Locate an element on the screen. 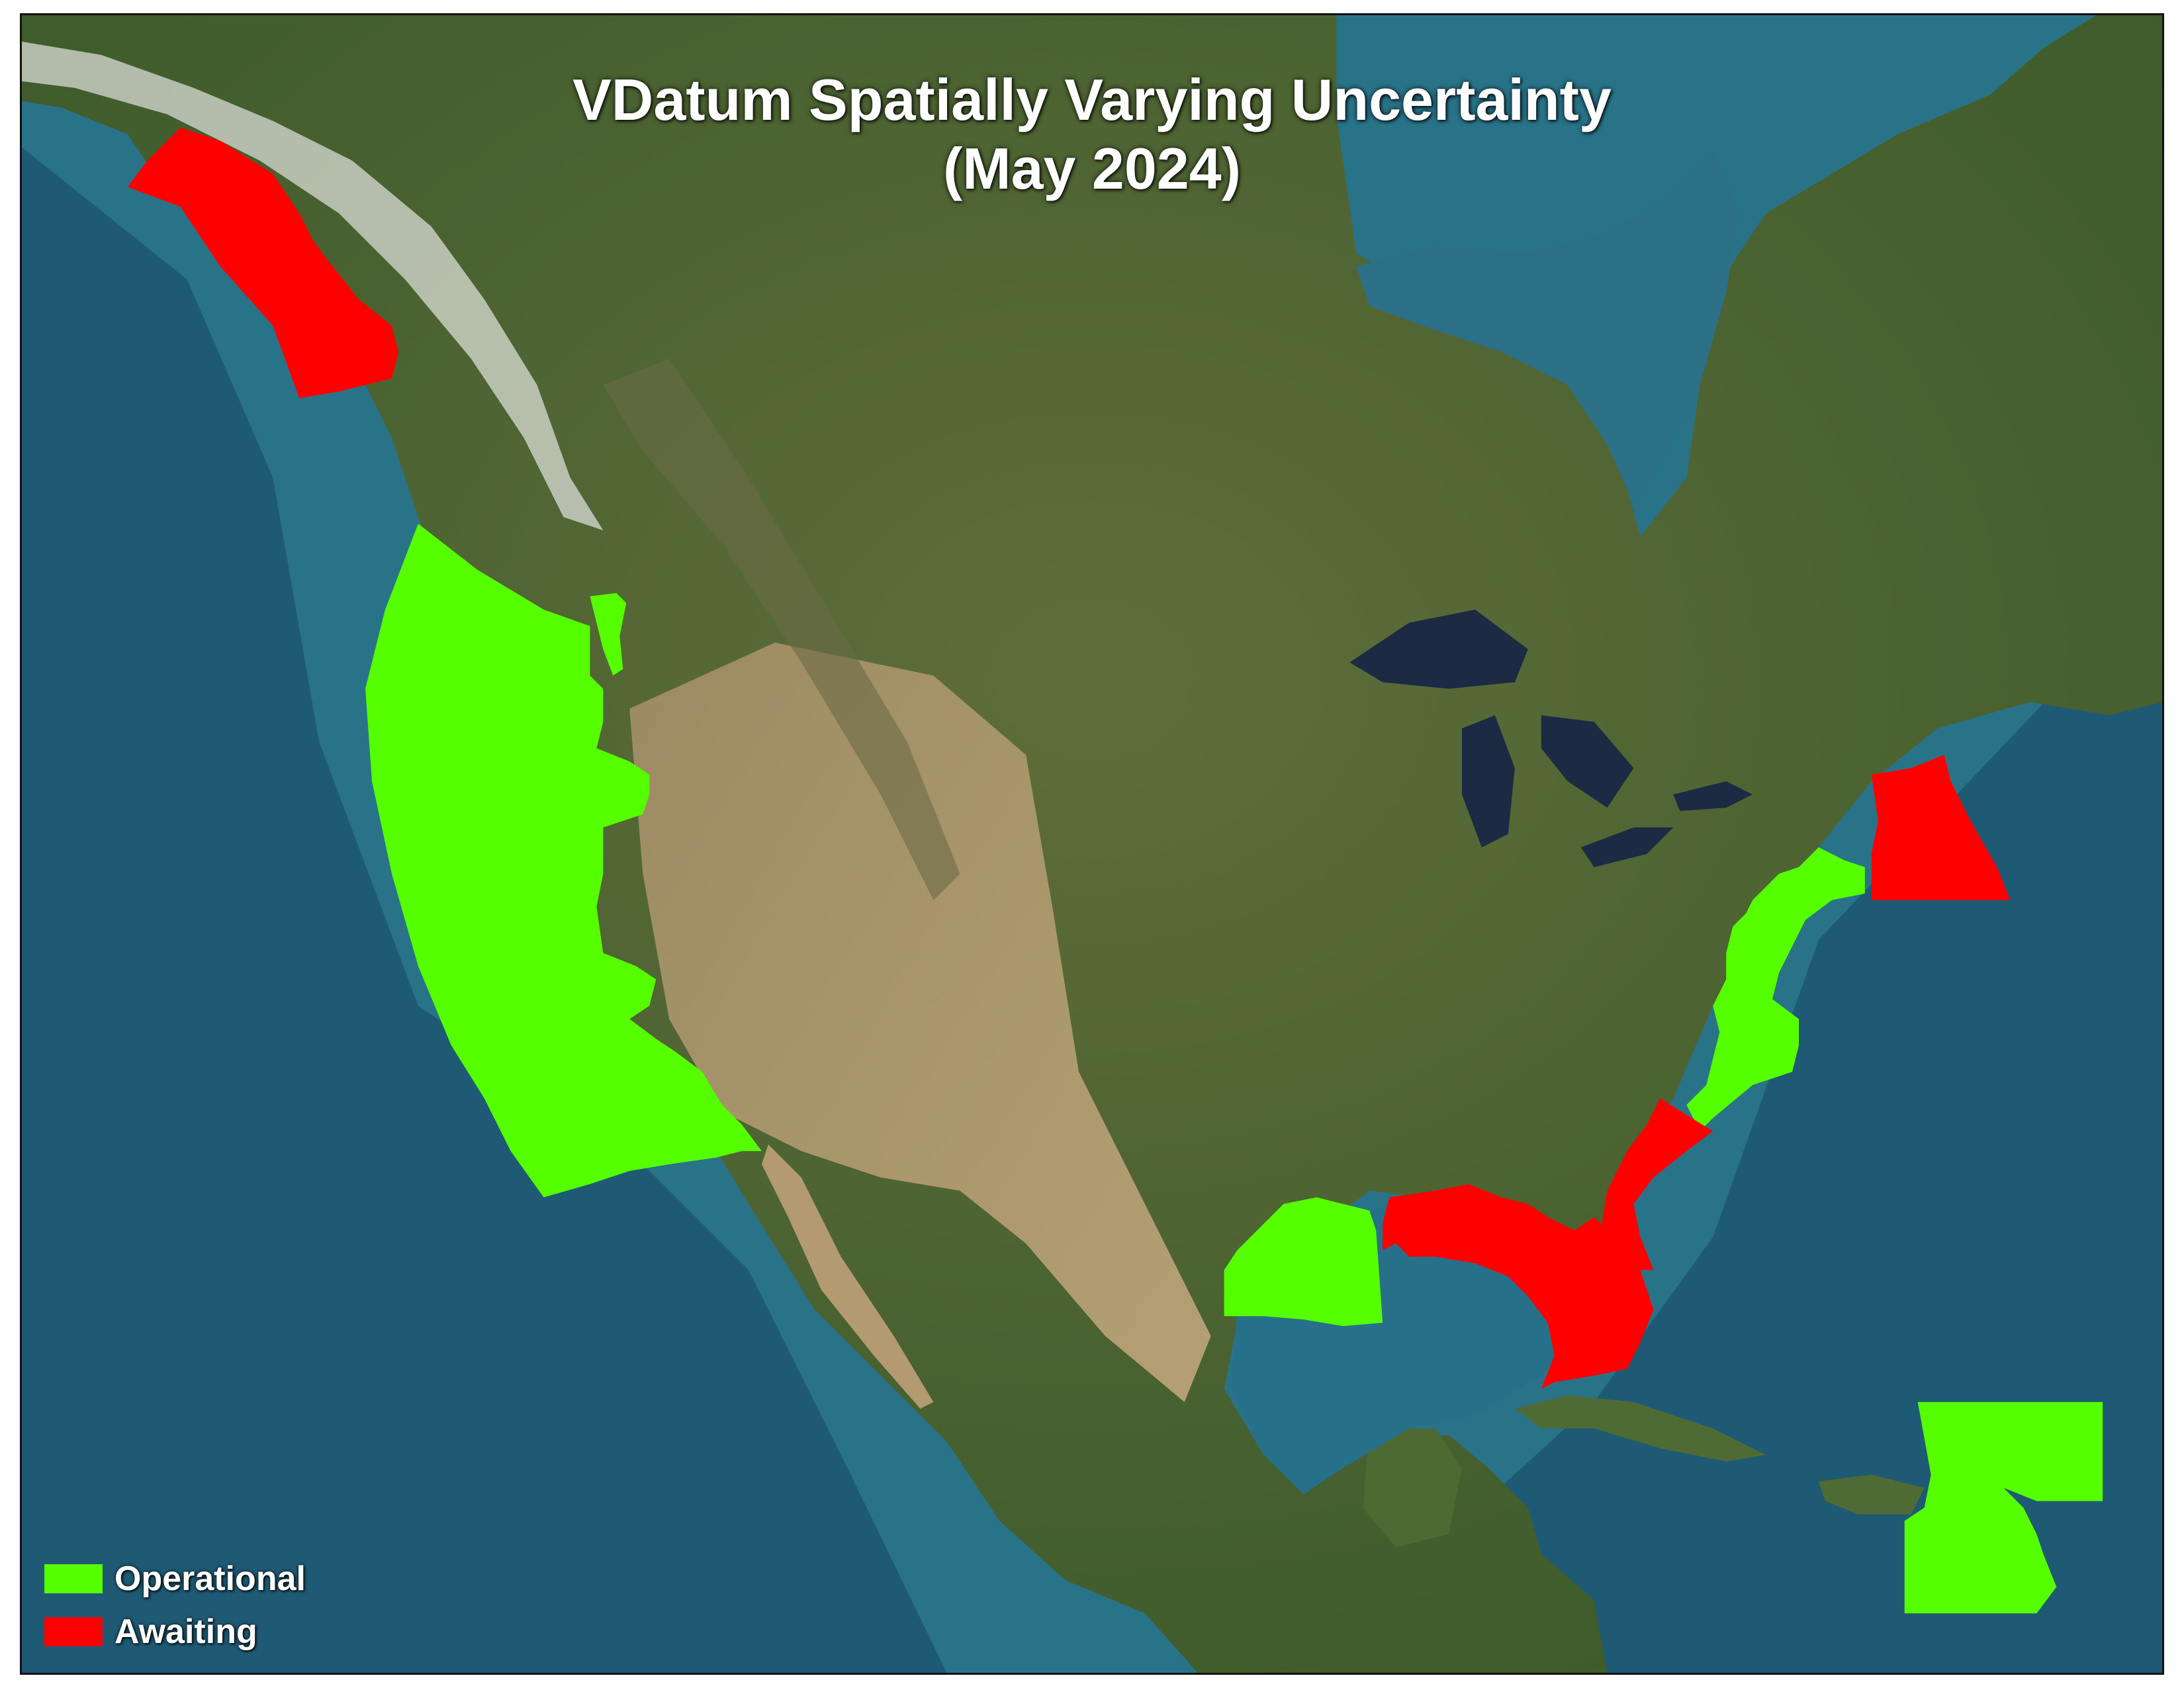 This screenshot has width=2184, height=1688. region-puget-sound is located at coordinates (608, 634).